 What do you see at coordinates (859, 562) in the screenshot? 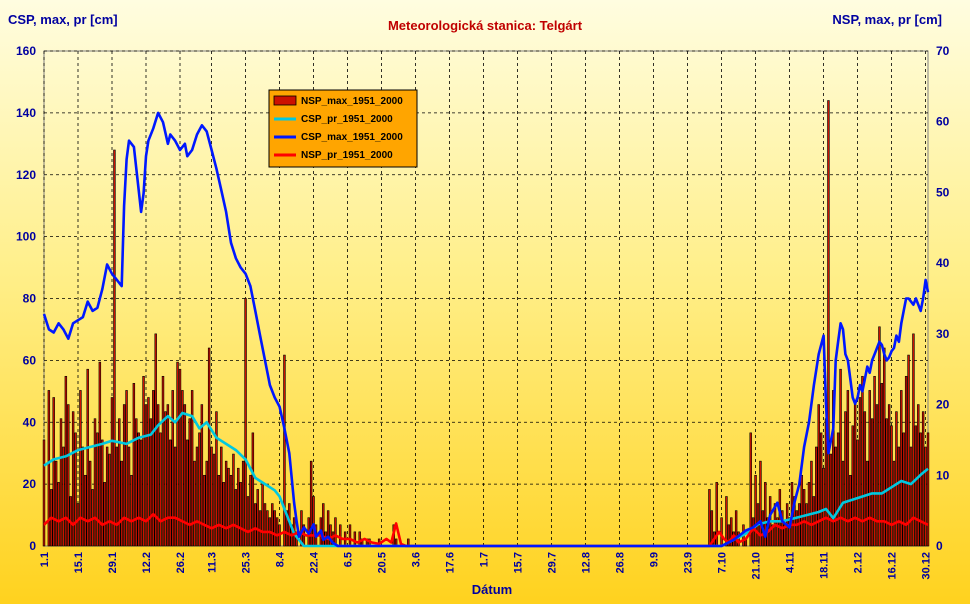
I see `x-tick-label: 2.12` at bounding box center [859, 562].